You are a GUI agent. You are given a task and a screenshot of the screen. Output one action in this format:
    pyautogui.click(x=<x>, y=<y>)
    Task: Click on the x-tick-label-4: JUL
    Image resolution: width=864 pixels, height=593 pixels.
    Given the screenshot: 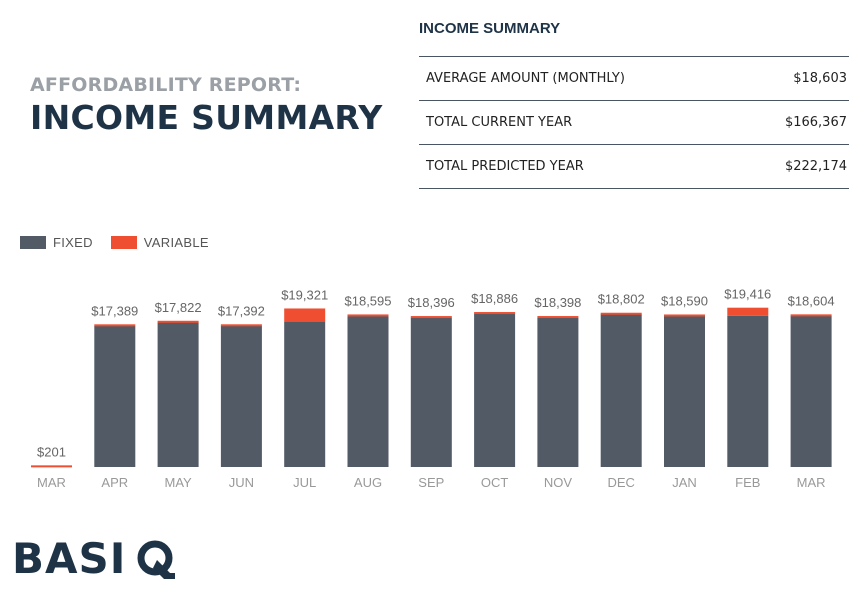 What is the action you would take?
    pyautogui.click(x=304, y=482)
    